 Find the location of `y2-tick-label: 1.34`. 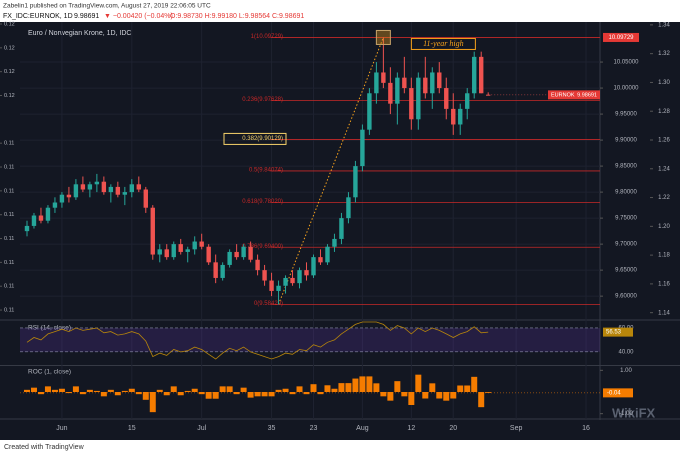

y2-tick-label: 1.34 is located at coordinates (664, 25).